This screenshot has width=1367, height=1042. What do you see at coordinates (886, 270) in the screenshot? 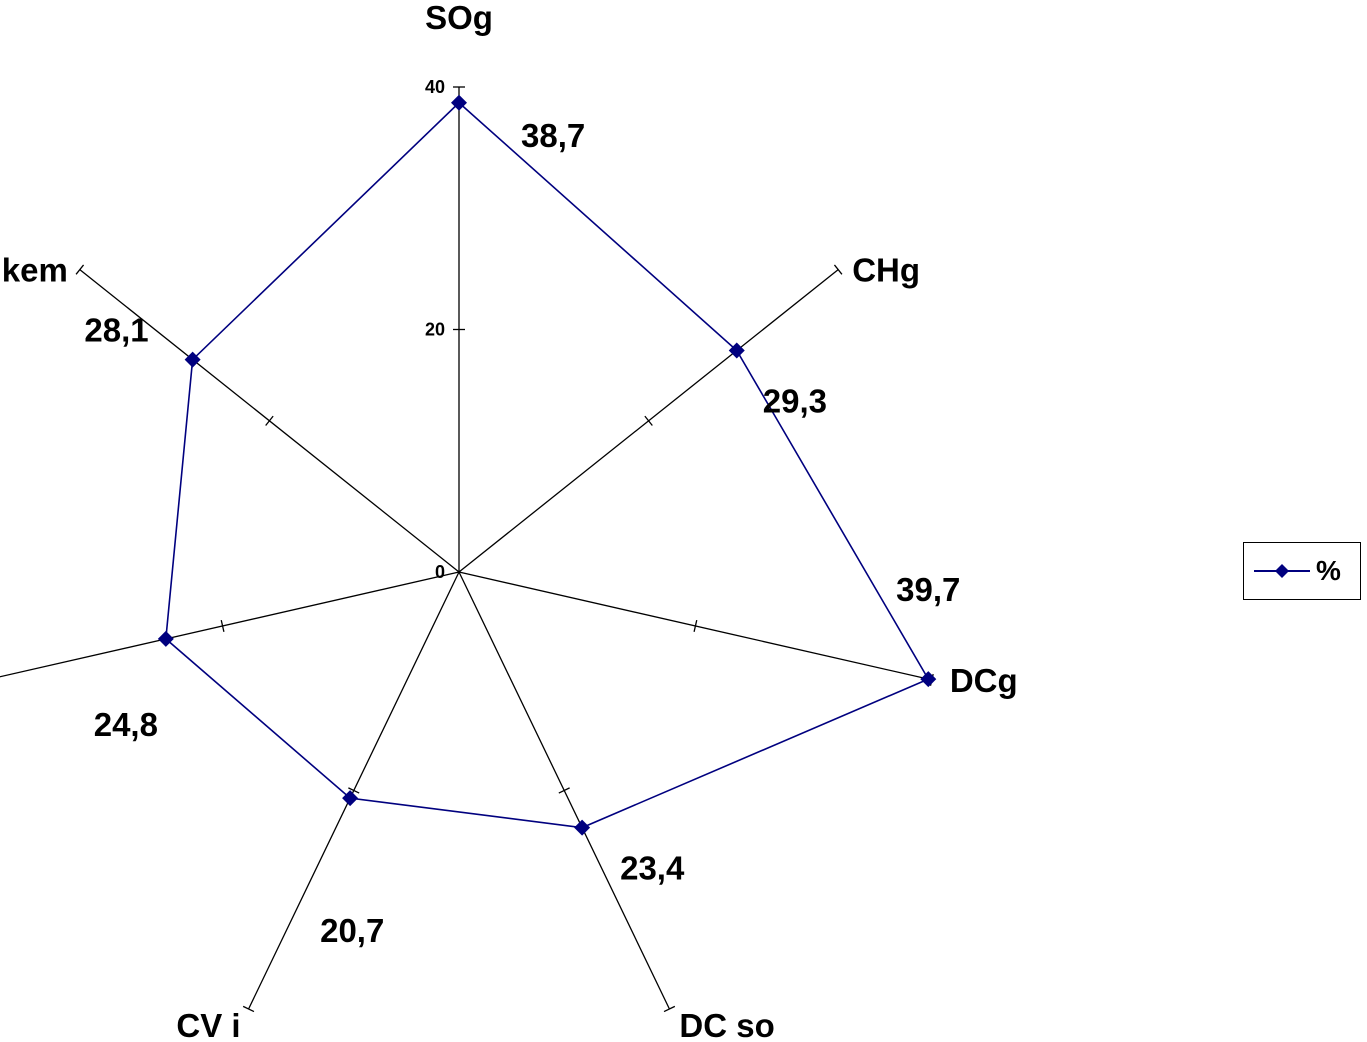
I see `axis-label-1: CHg` at bounding box center [886, 270].